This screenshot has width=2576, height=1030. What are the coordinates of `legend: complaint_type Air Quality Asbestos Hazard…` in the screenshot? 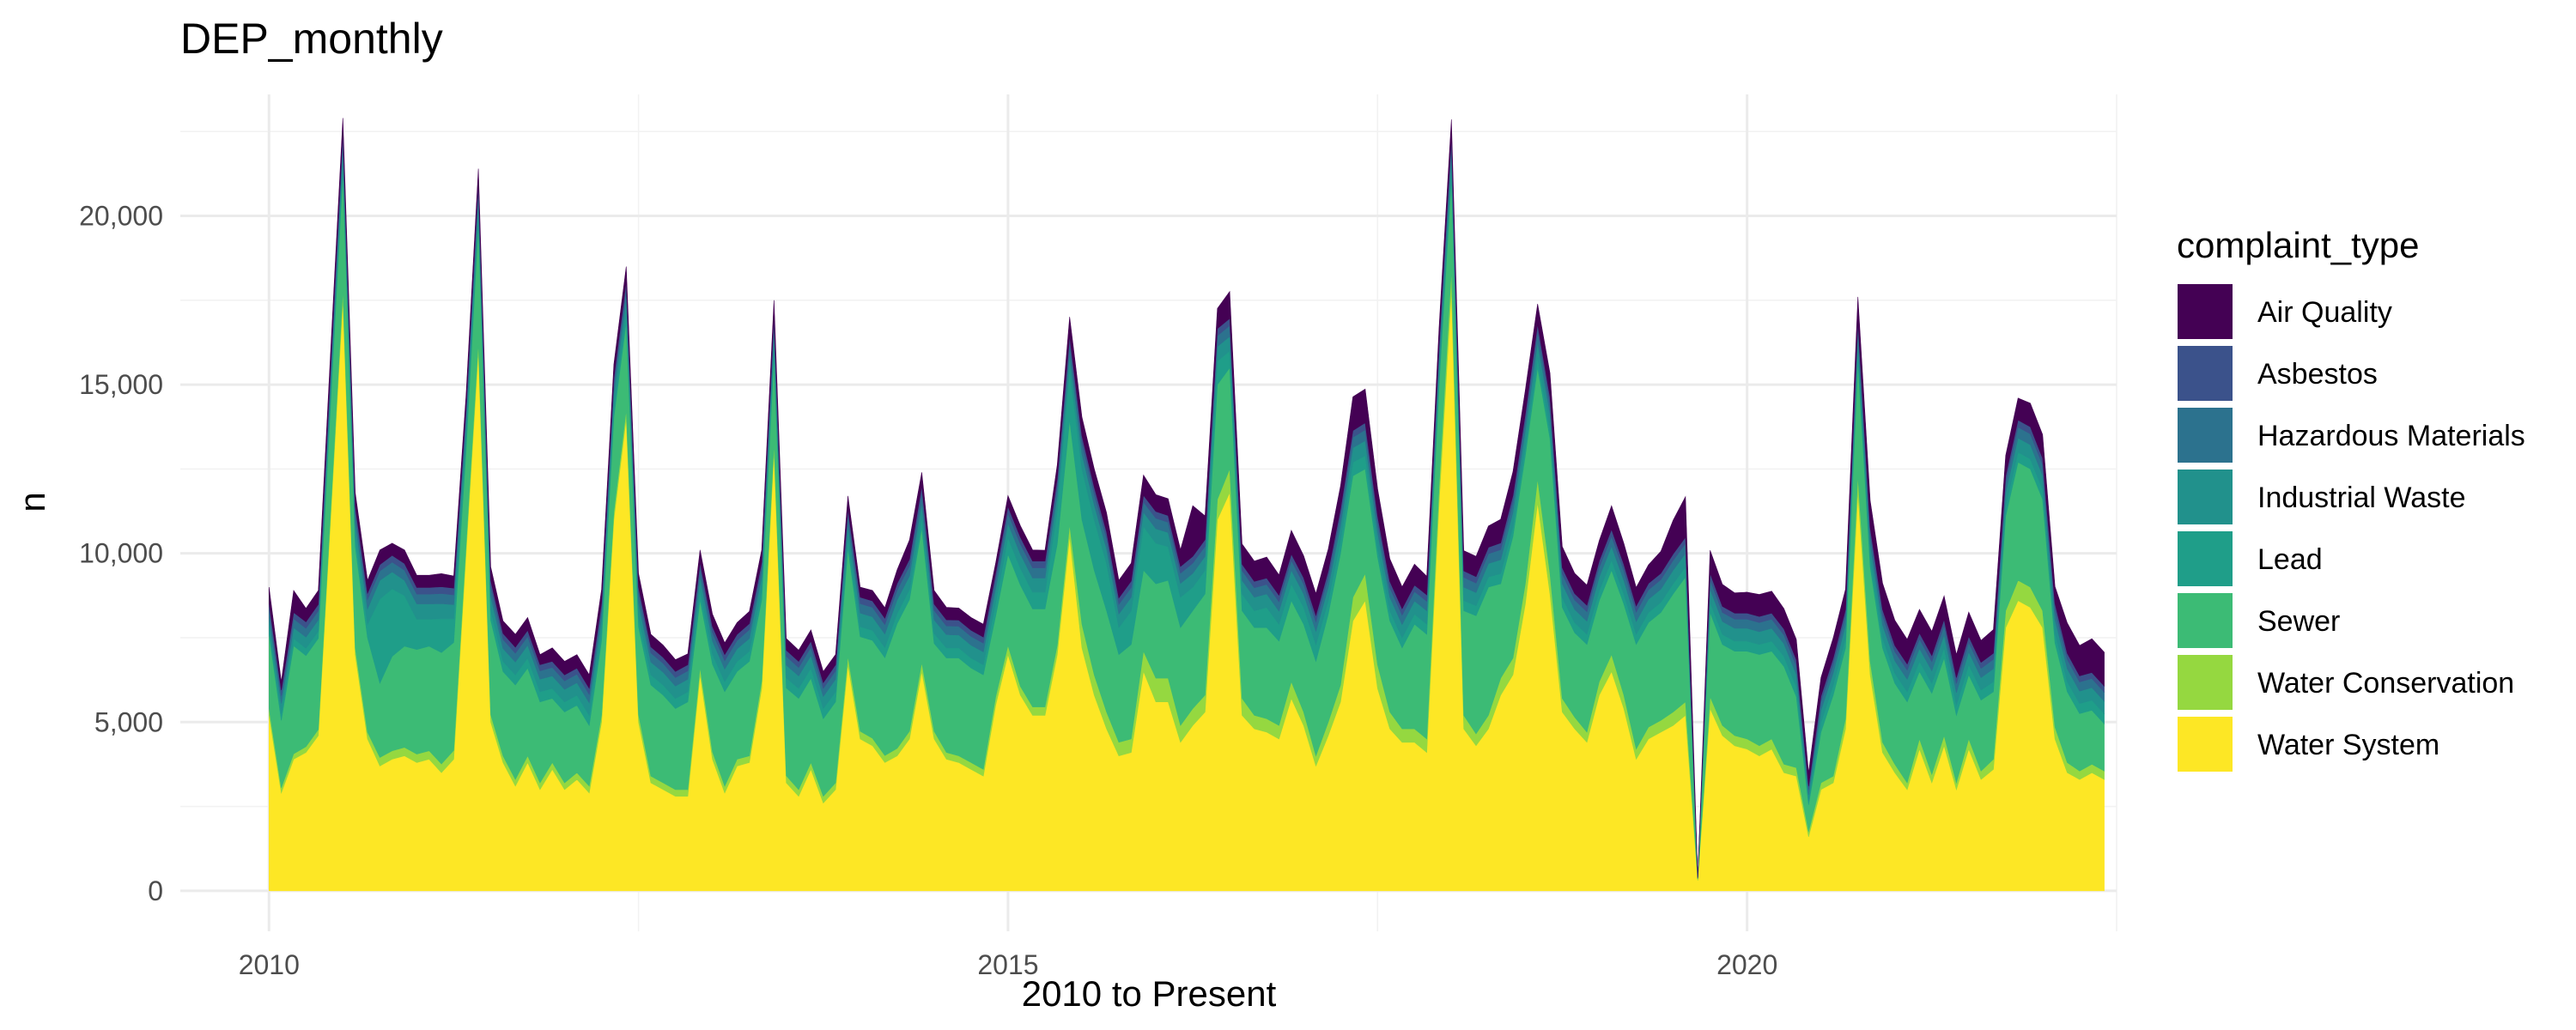 It's located at (2350, 499).